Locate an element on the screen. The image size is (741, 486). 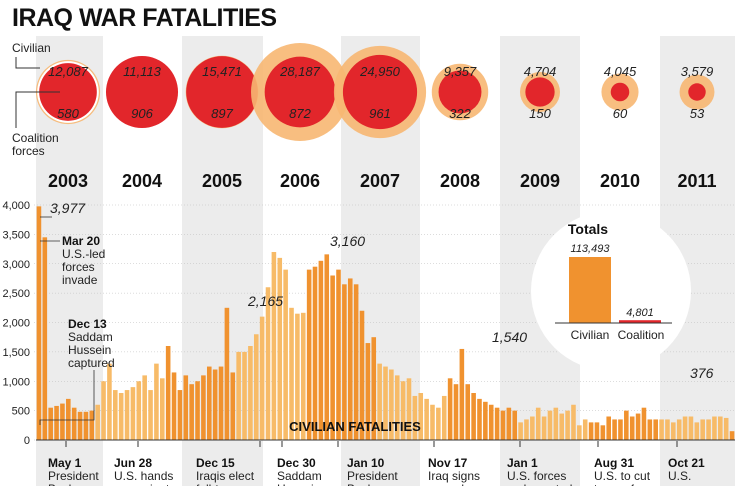
coalition-count: 872 is located at coordinates (300, 113).